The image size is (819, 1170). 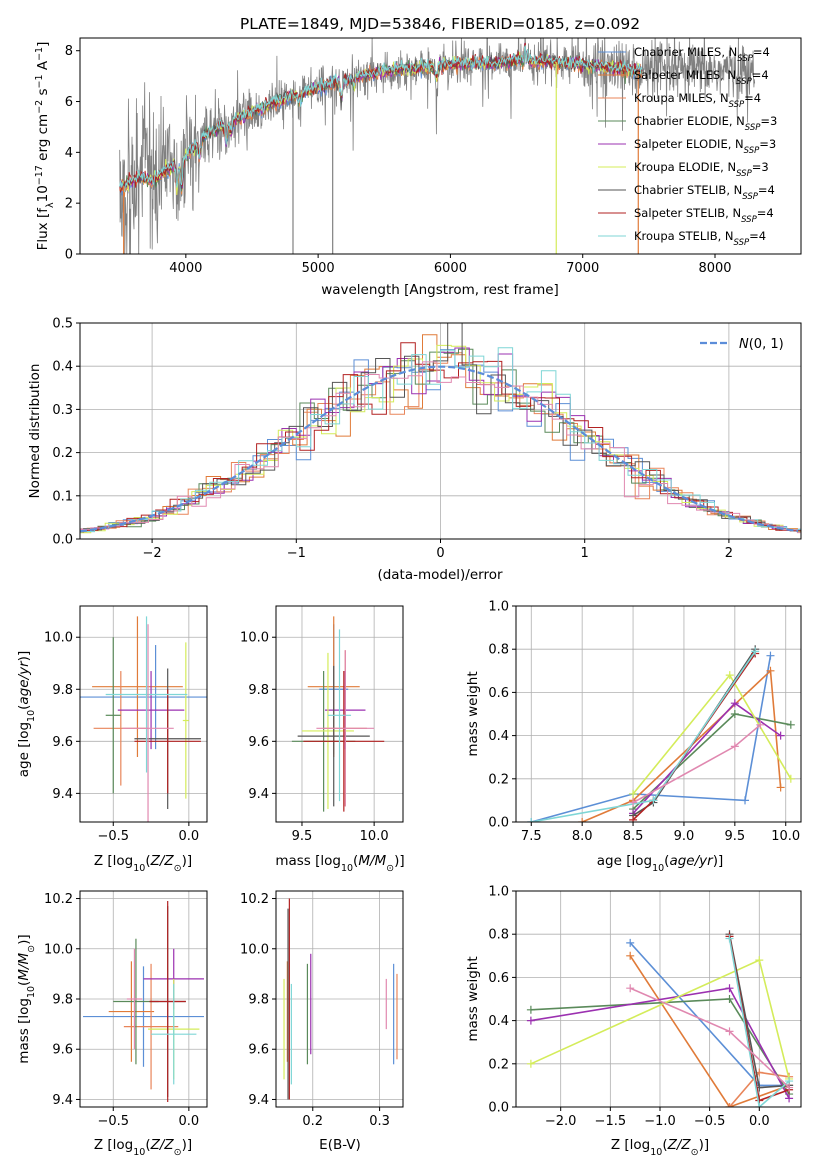 What do you see at coordinates (143, 863) in the screenshot?
I see `age-vs-Z-xlabel: Z [log10(Z/Z⊙)]` at bounding box center [143, 863].